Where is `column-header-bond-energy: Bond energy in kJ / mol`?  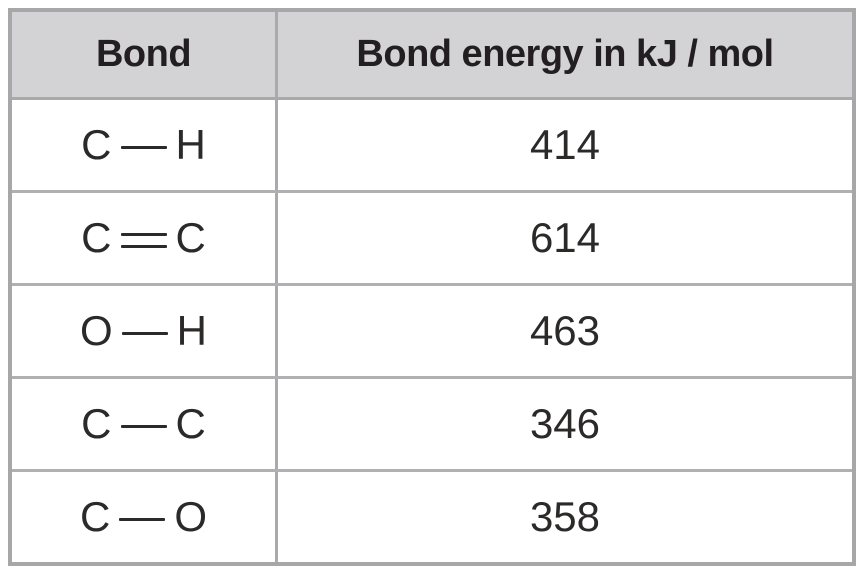
column-header-bond-energy: Bond energy in kJ / mol is located at coordinates (565, 54).